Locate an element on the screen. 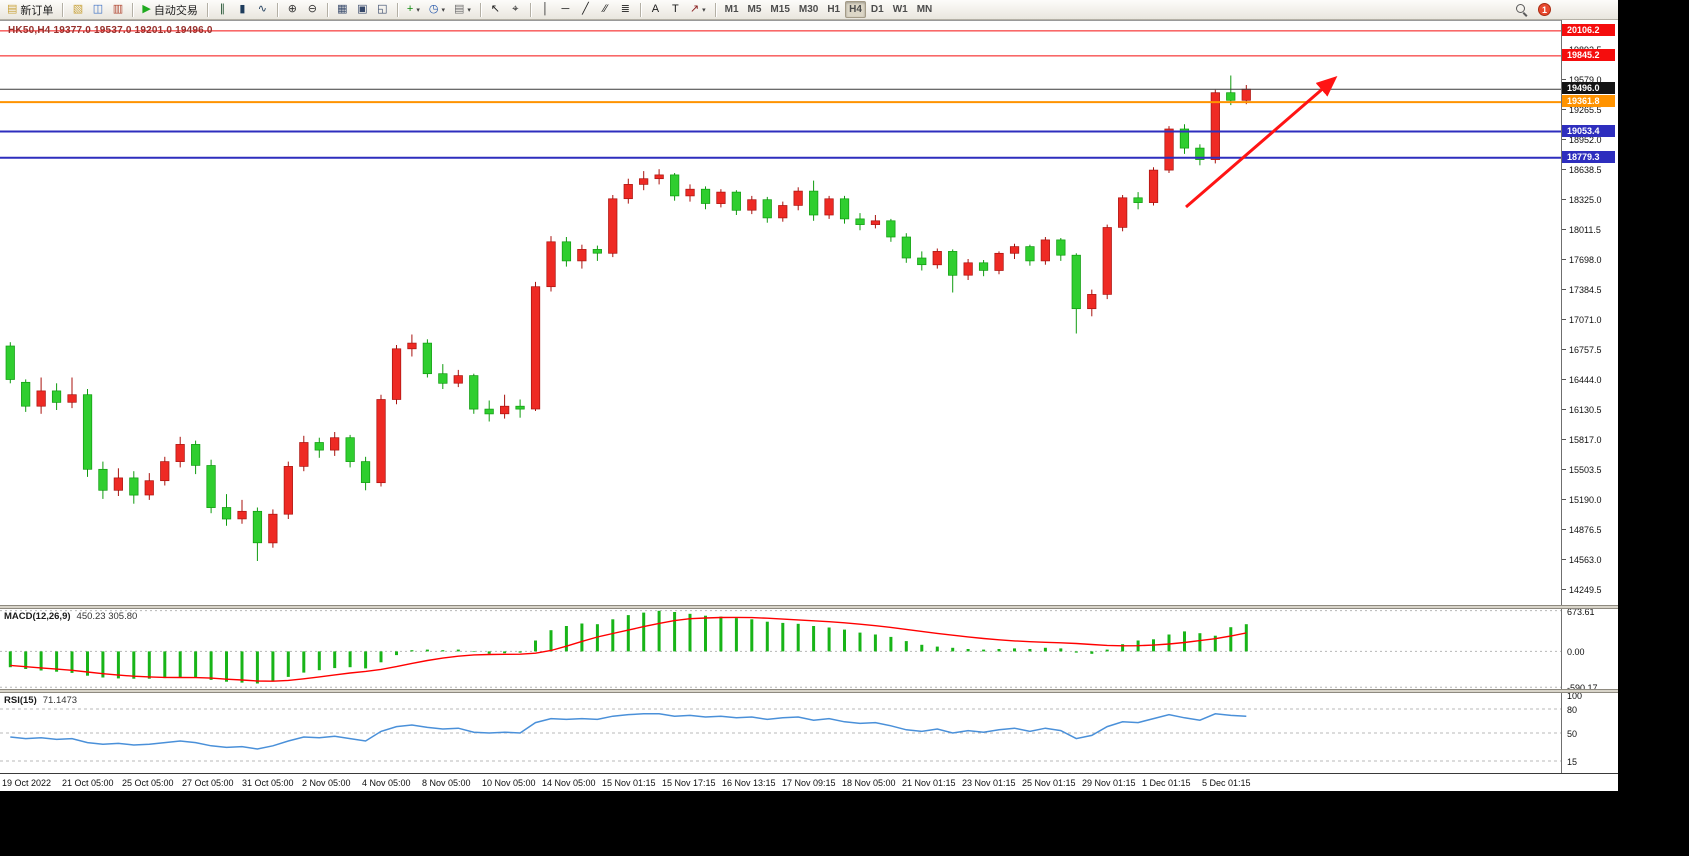  price-tick: 14876.5 is located at coordinates (1582, 529).